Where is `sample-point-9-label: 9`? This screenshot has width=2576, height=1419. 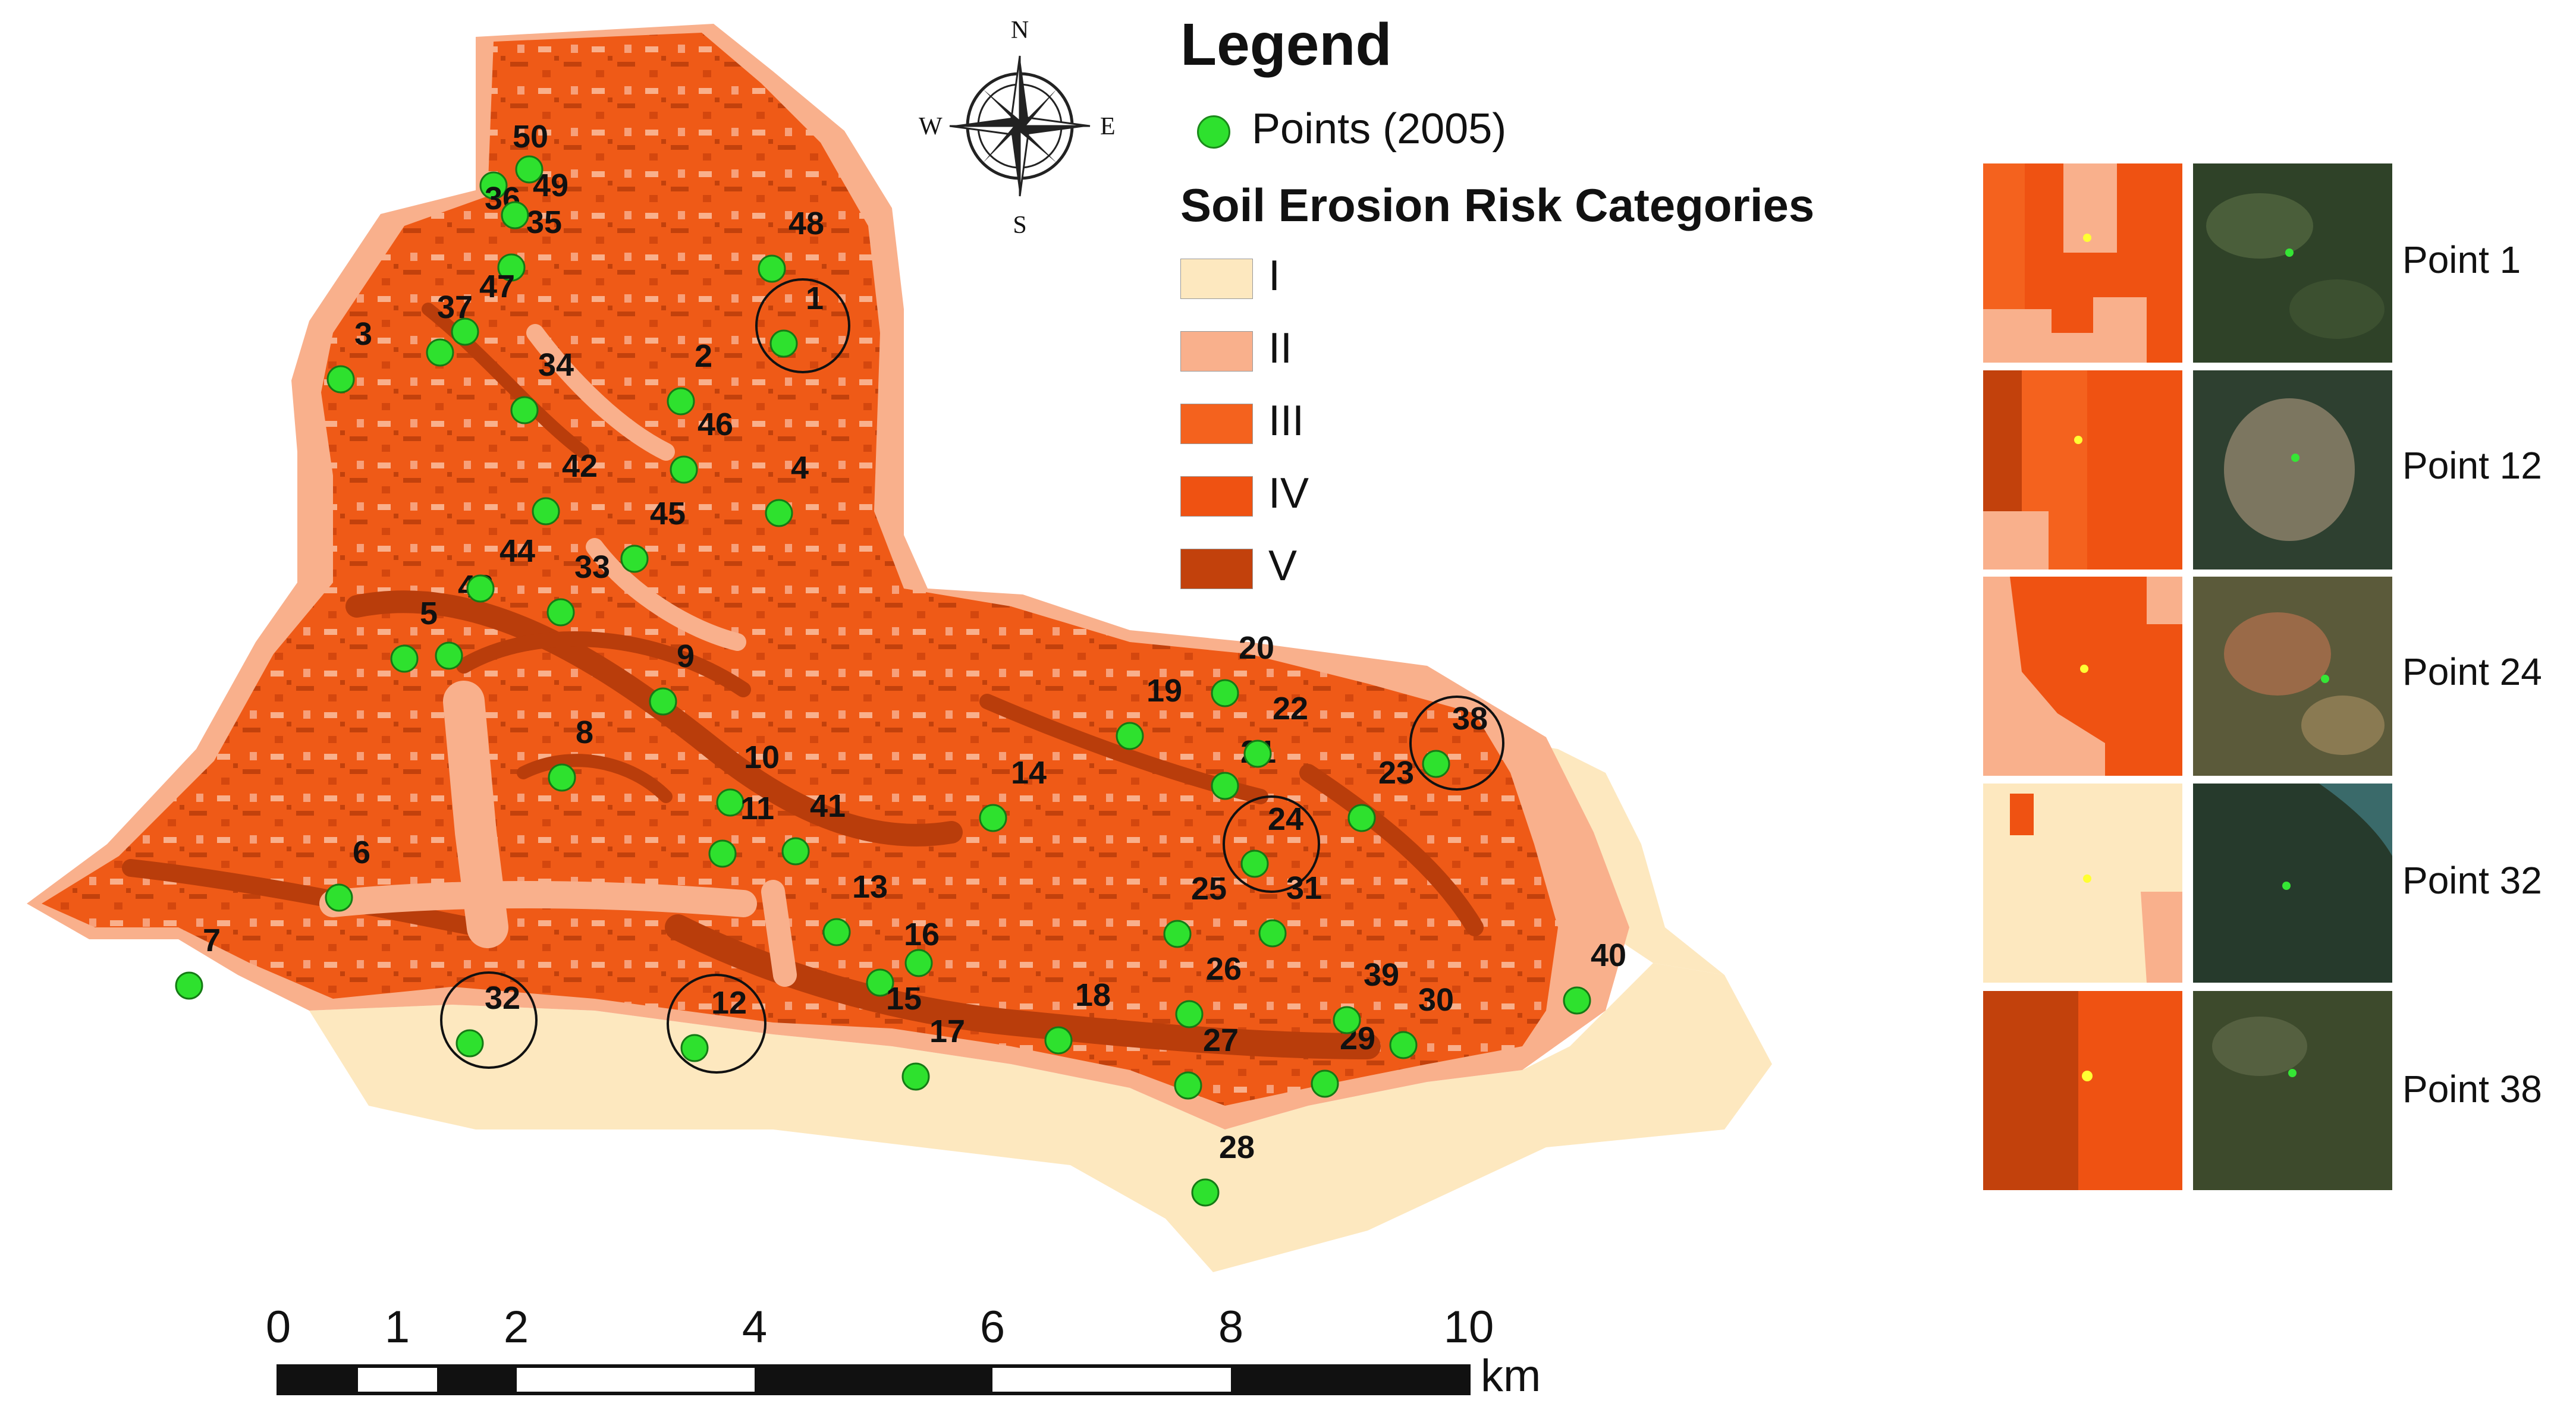 sample-point-9-label: 9 is located at coordinates (686, 656).